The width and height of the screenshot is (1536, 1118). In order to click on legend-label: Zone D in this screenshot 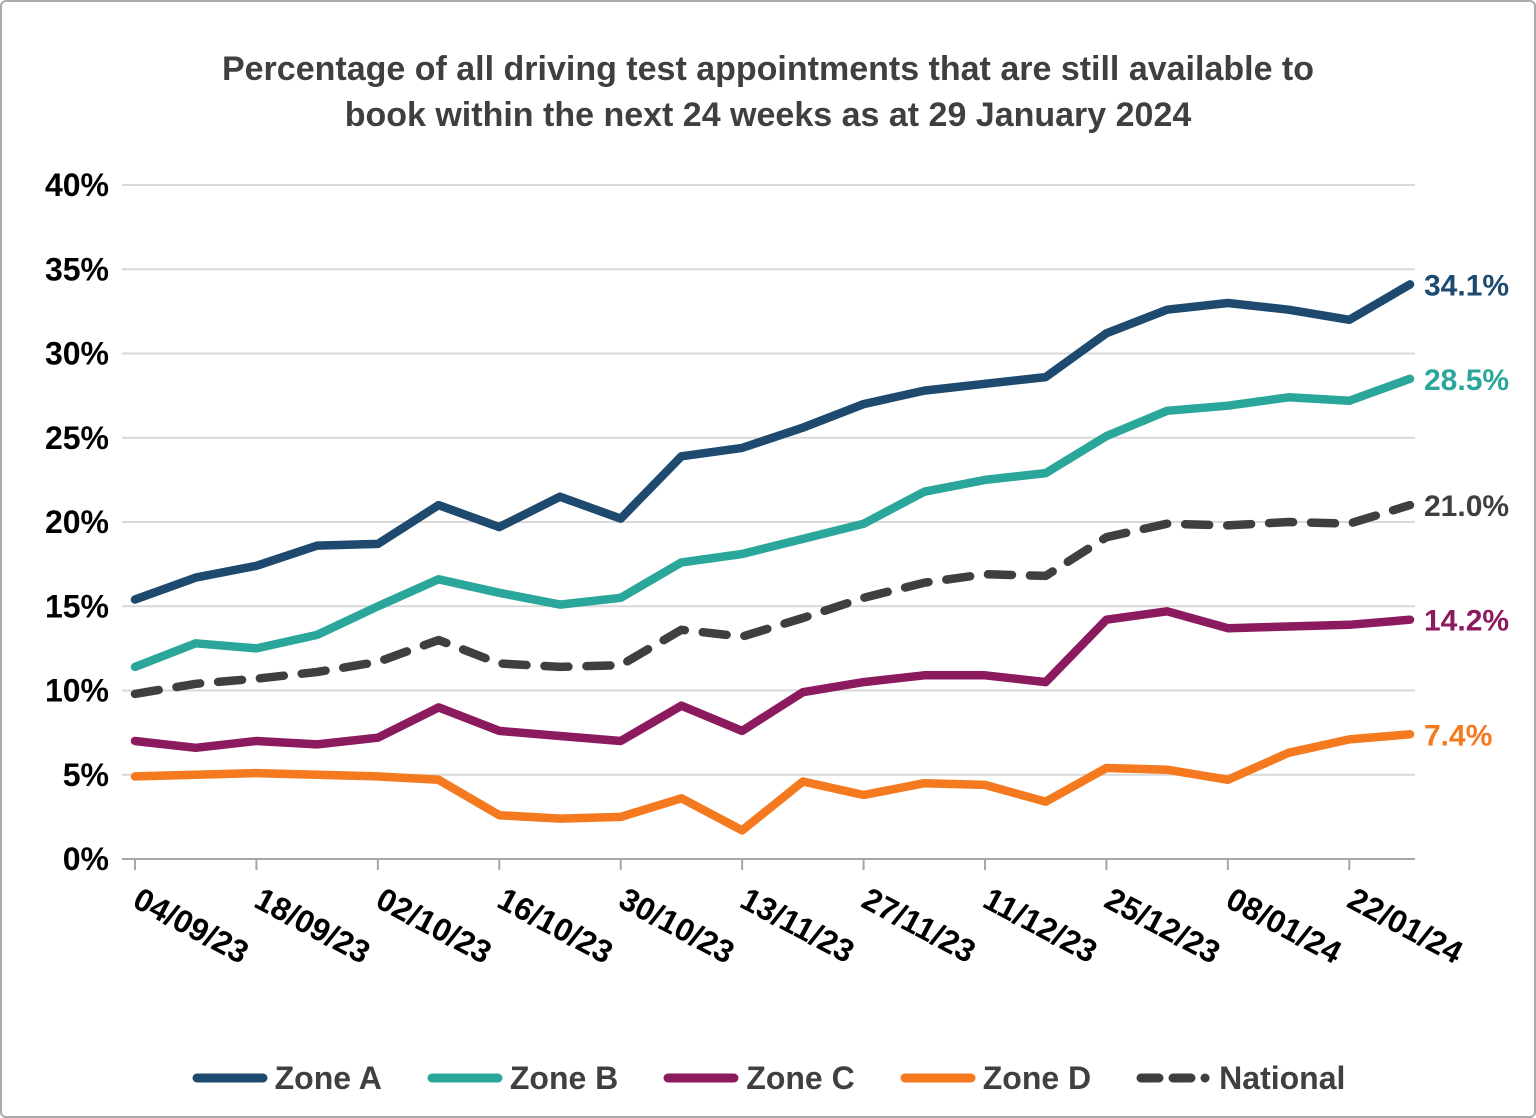, I will do `click(1037, 1077)`.